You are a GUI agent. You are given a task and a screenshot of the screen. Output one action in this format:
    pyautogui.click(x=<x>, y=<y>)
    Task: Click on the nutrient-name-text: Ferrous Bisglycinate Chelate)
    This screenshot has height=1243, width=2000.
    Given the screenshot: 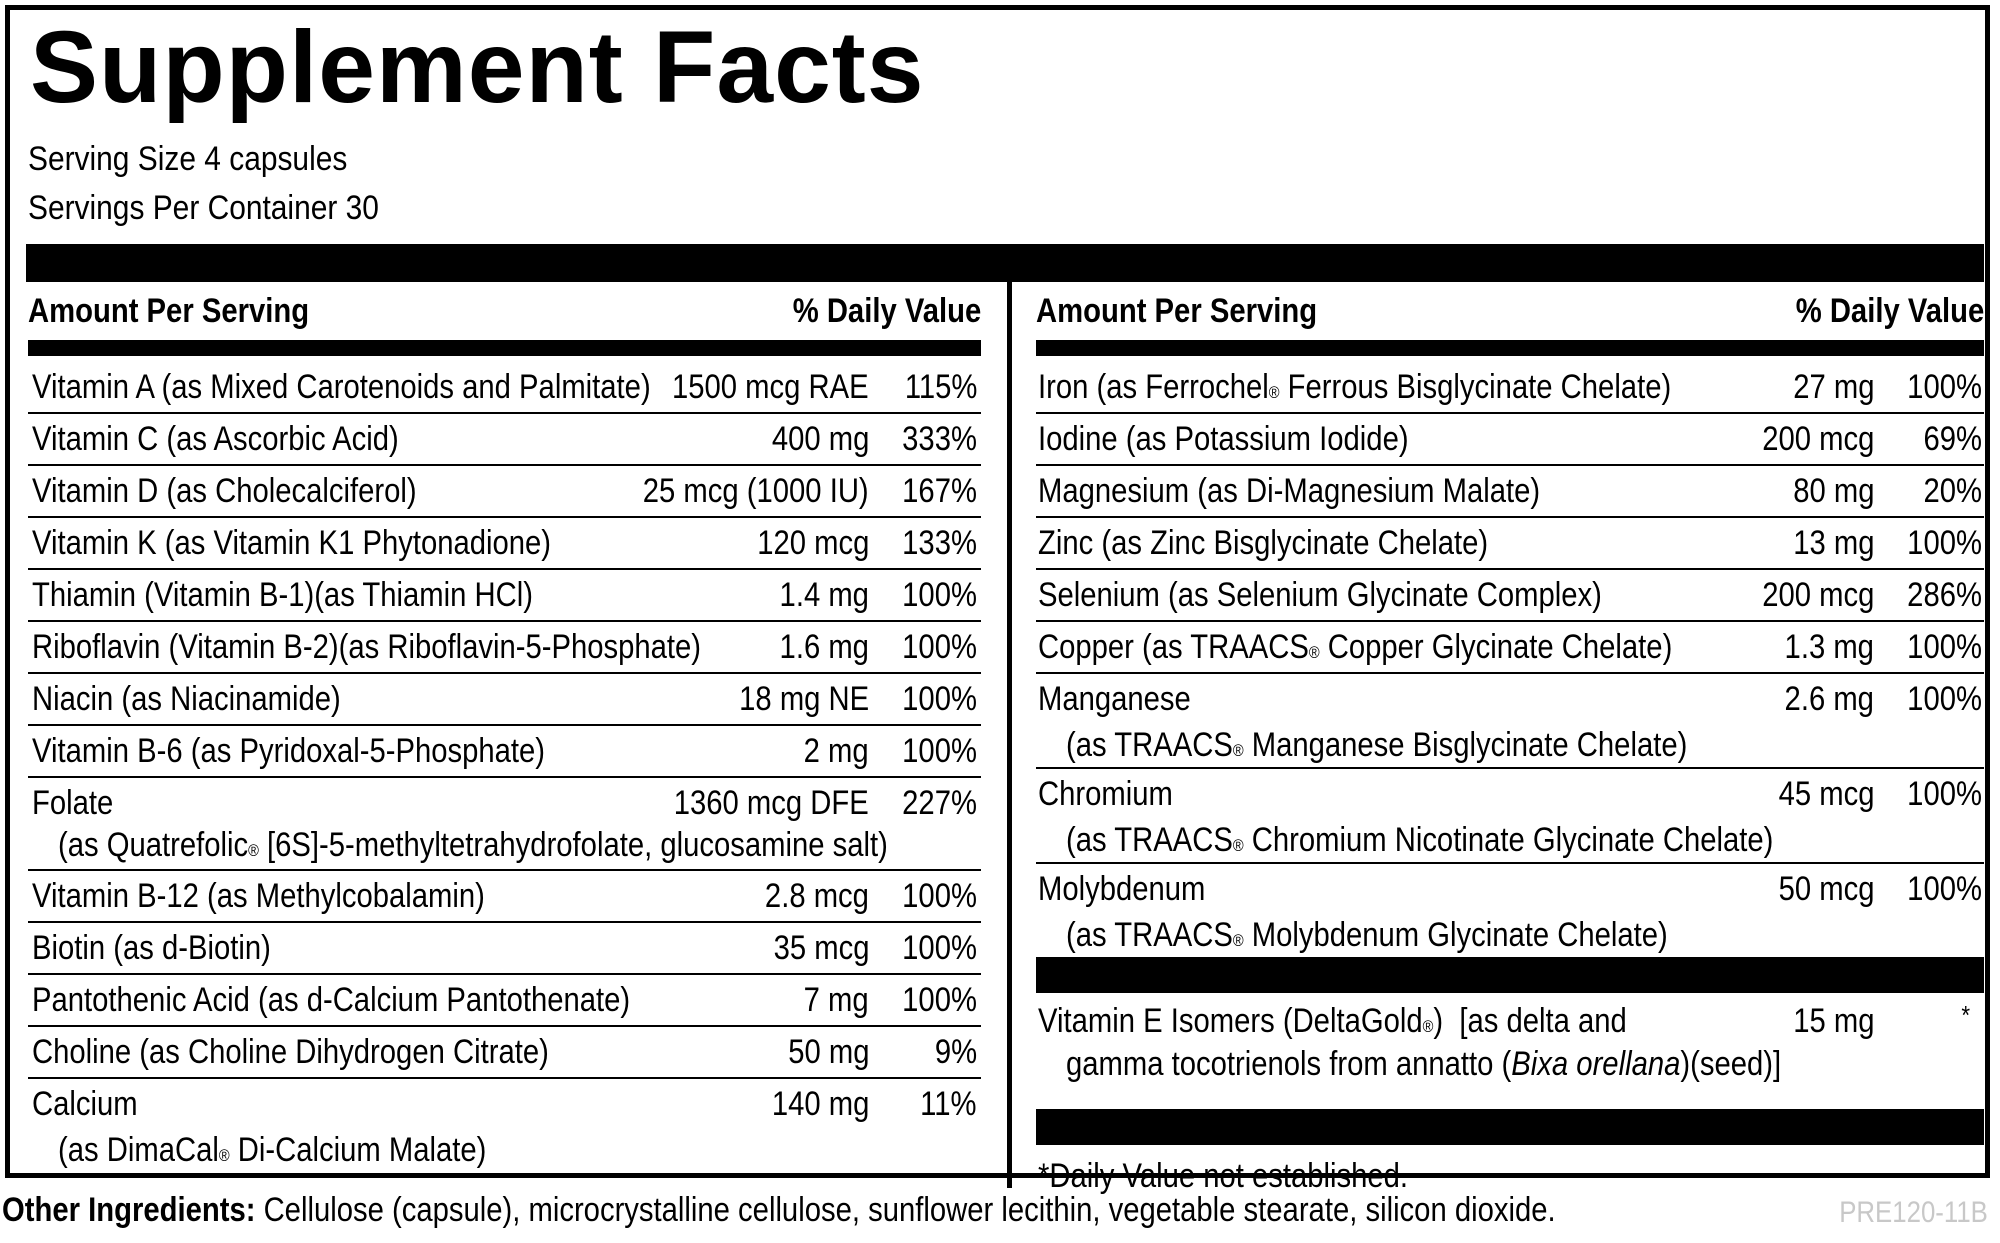 What is the action you would take?
    pyautogui.click(x=1475, y=387)
    